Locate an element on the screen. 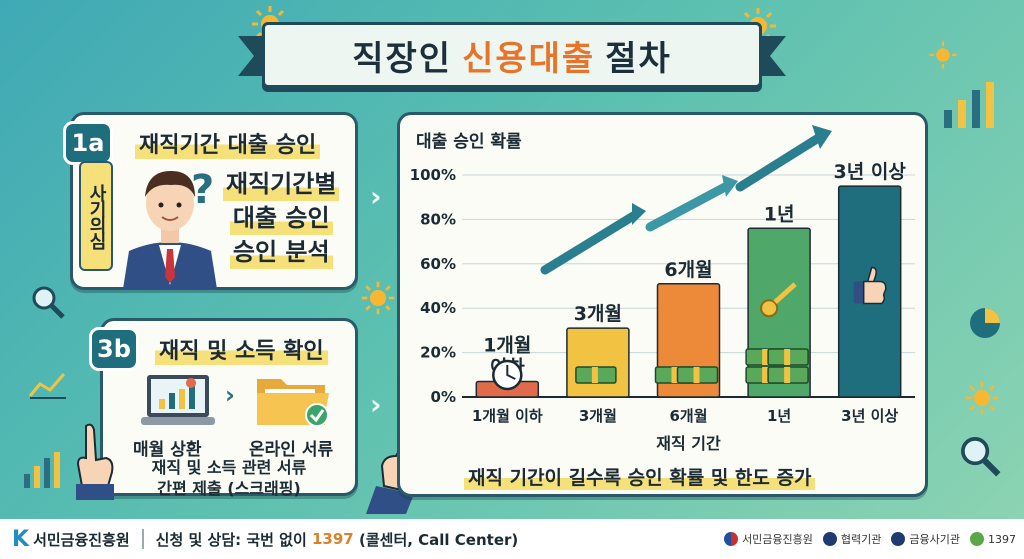 The image size is (1024, 559). analysis-line3: 승인 분석 is located at coordinates (281, 252).